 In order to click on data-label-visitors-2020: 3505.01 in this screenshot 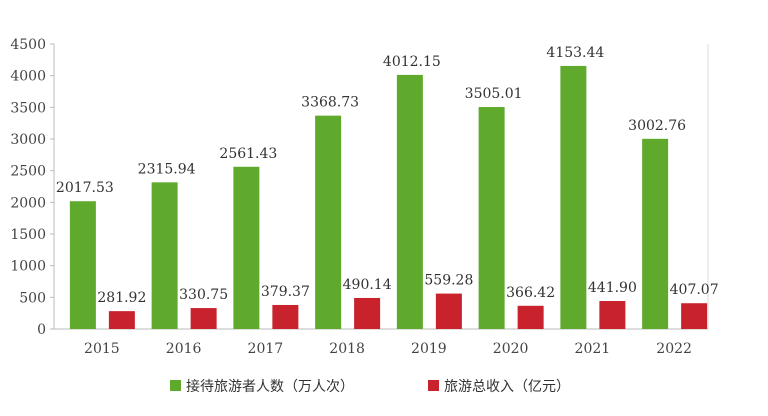, I will do `click(494, 94)`.